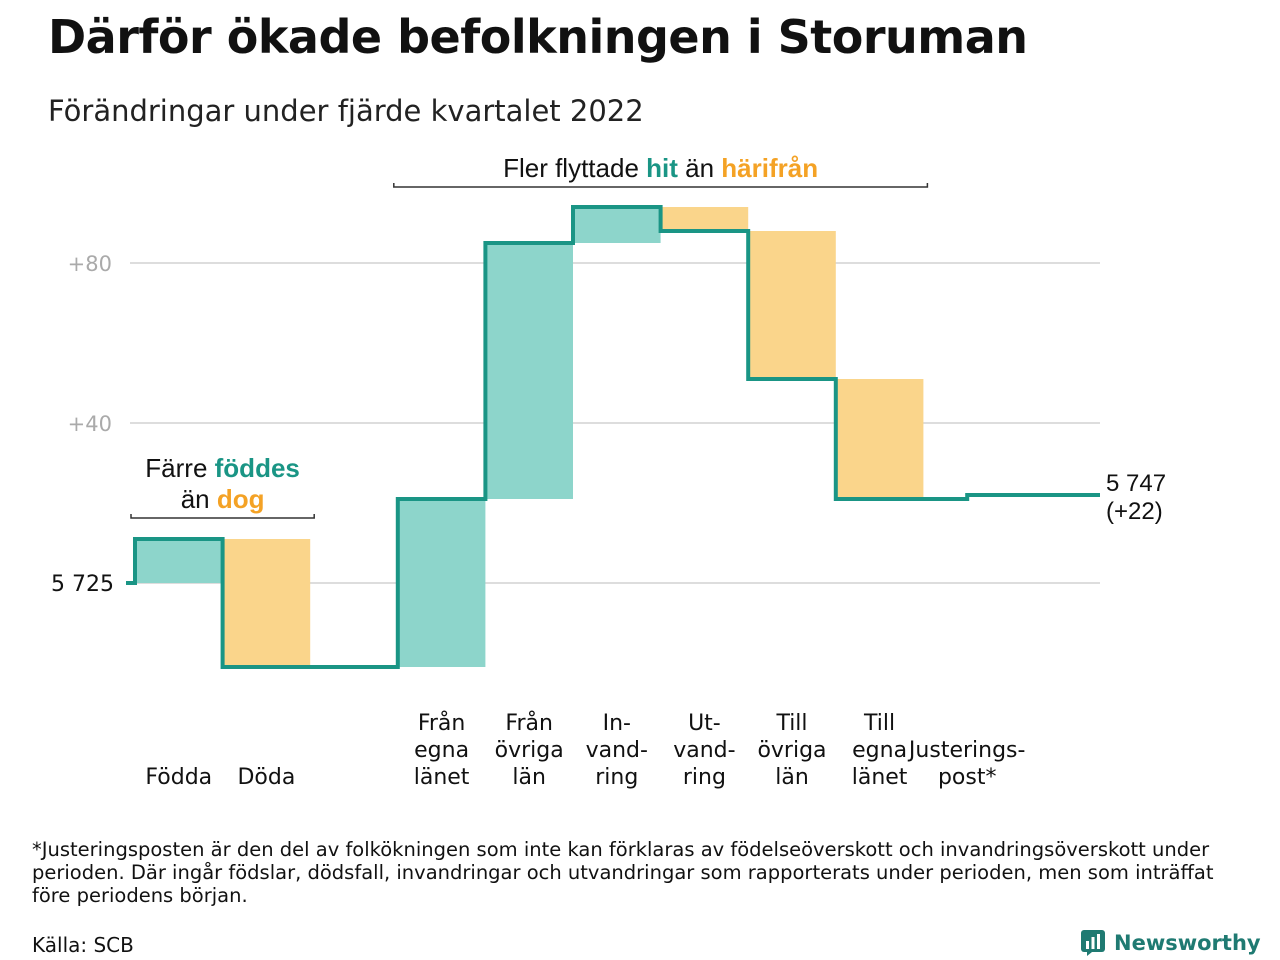  I want to click on category-label: Justerings-, so click(966, 750).